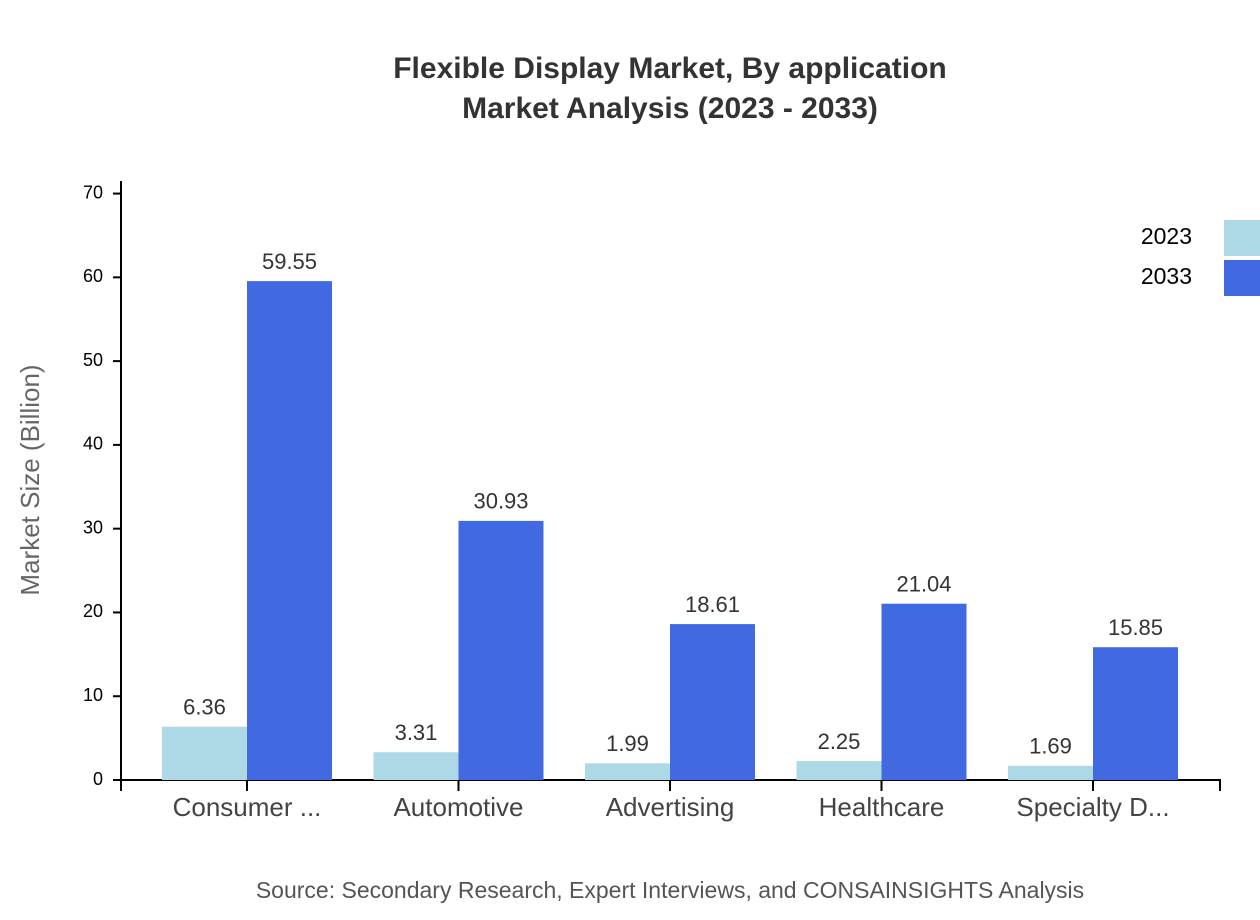  Describe the element at coordinates (30, 479) in the screenshot. I see `y-axis-title: Market Size (Billion)` at that location.